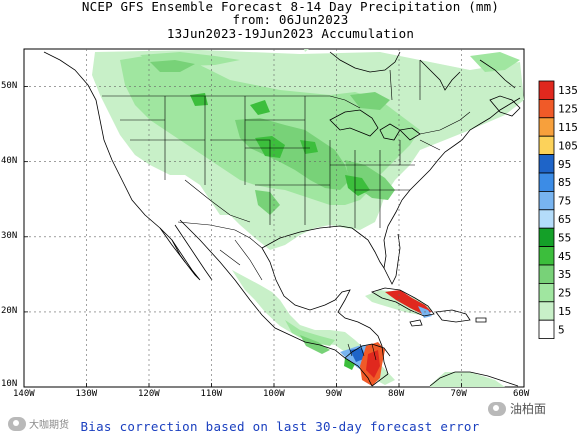  Describe the element at coordinates (458, 394) in the screenshot. I see `lon-label: 70W` at that location.